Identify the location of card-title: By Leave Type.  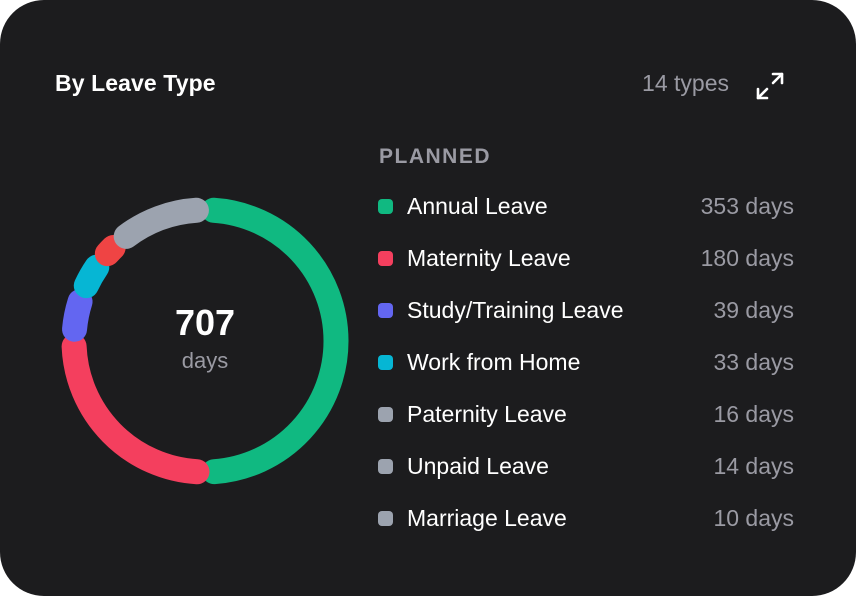
(135, 83).